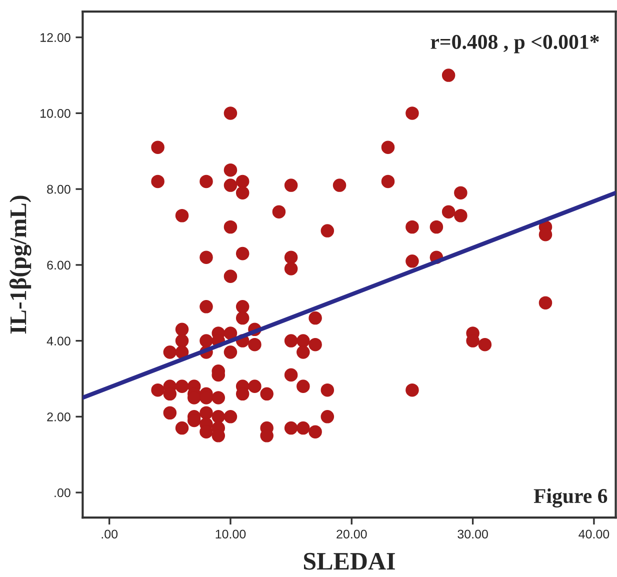  Describe the element at coordinates (514, 44) in the screenshot. I see `annotation: r=0.408 , p <0.001*` at that location.